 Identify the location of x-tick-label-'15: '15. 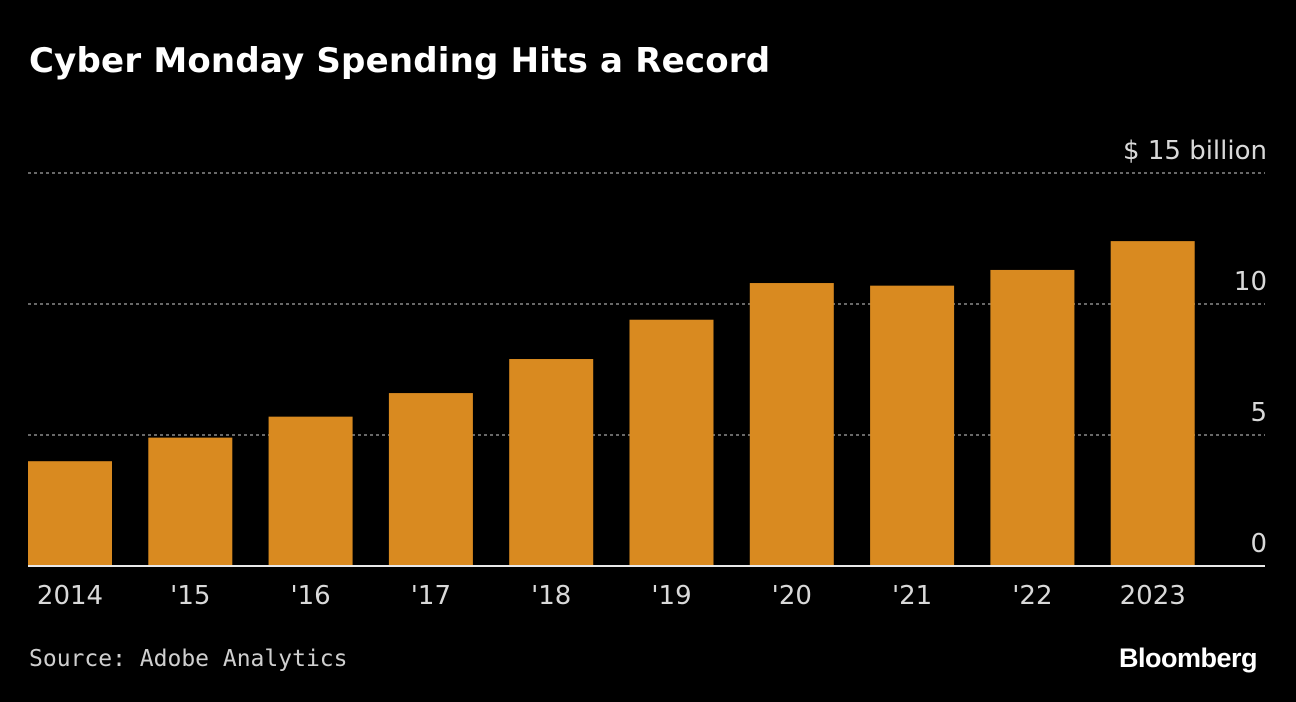
(190, 596).